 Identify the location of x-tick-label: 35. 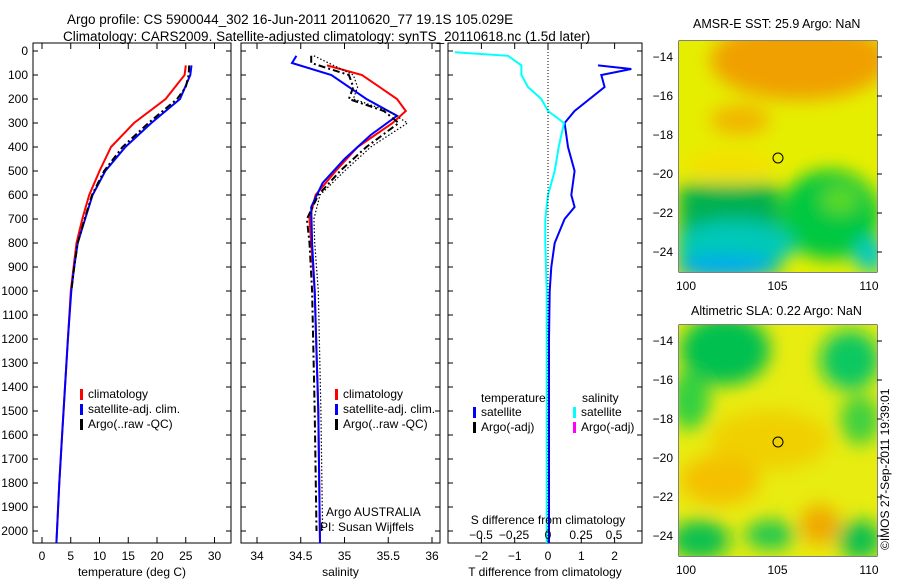
(345, 556).